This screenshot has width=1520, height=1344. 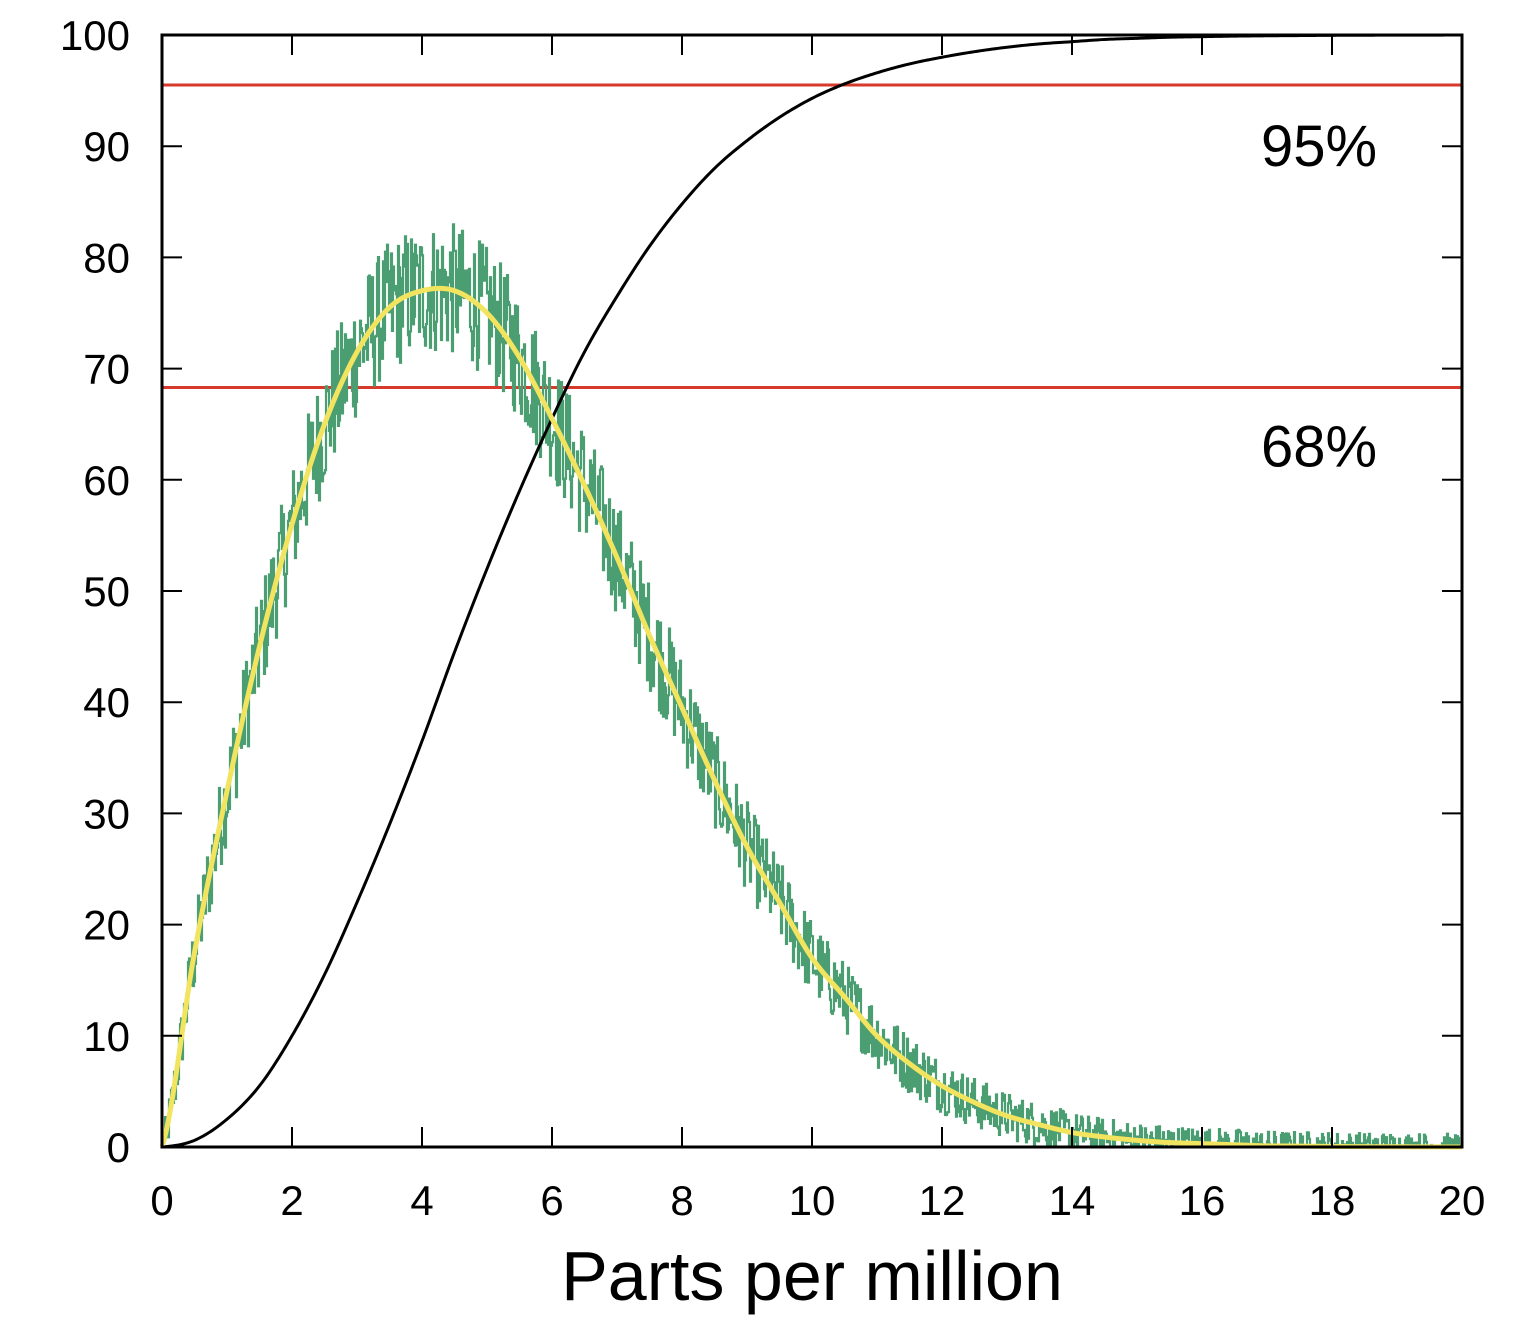 What do you see at coordinates (291, 1200) in the screenshot?
I see `x-tick-label: 2` at bounding box center [291, 1200].